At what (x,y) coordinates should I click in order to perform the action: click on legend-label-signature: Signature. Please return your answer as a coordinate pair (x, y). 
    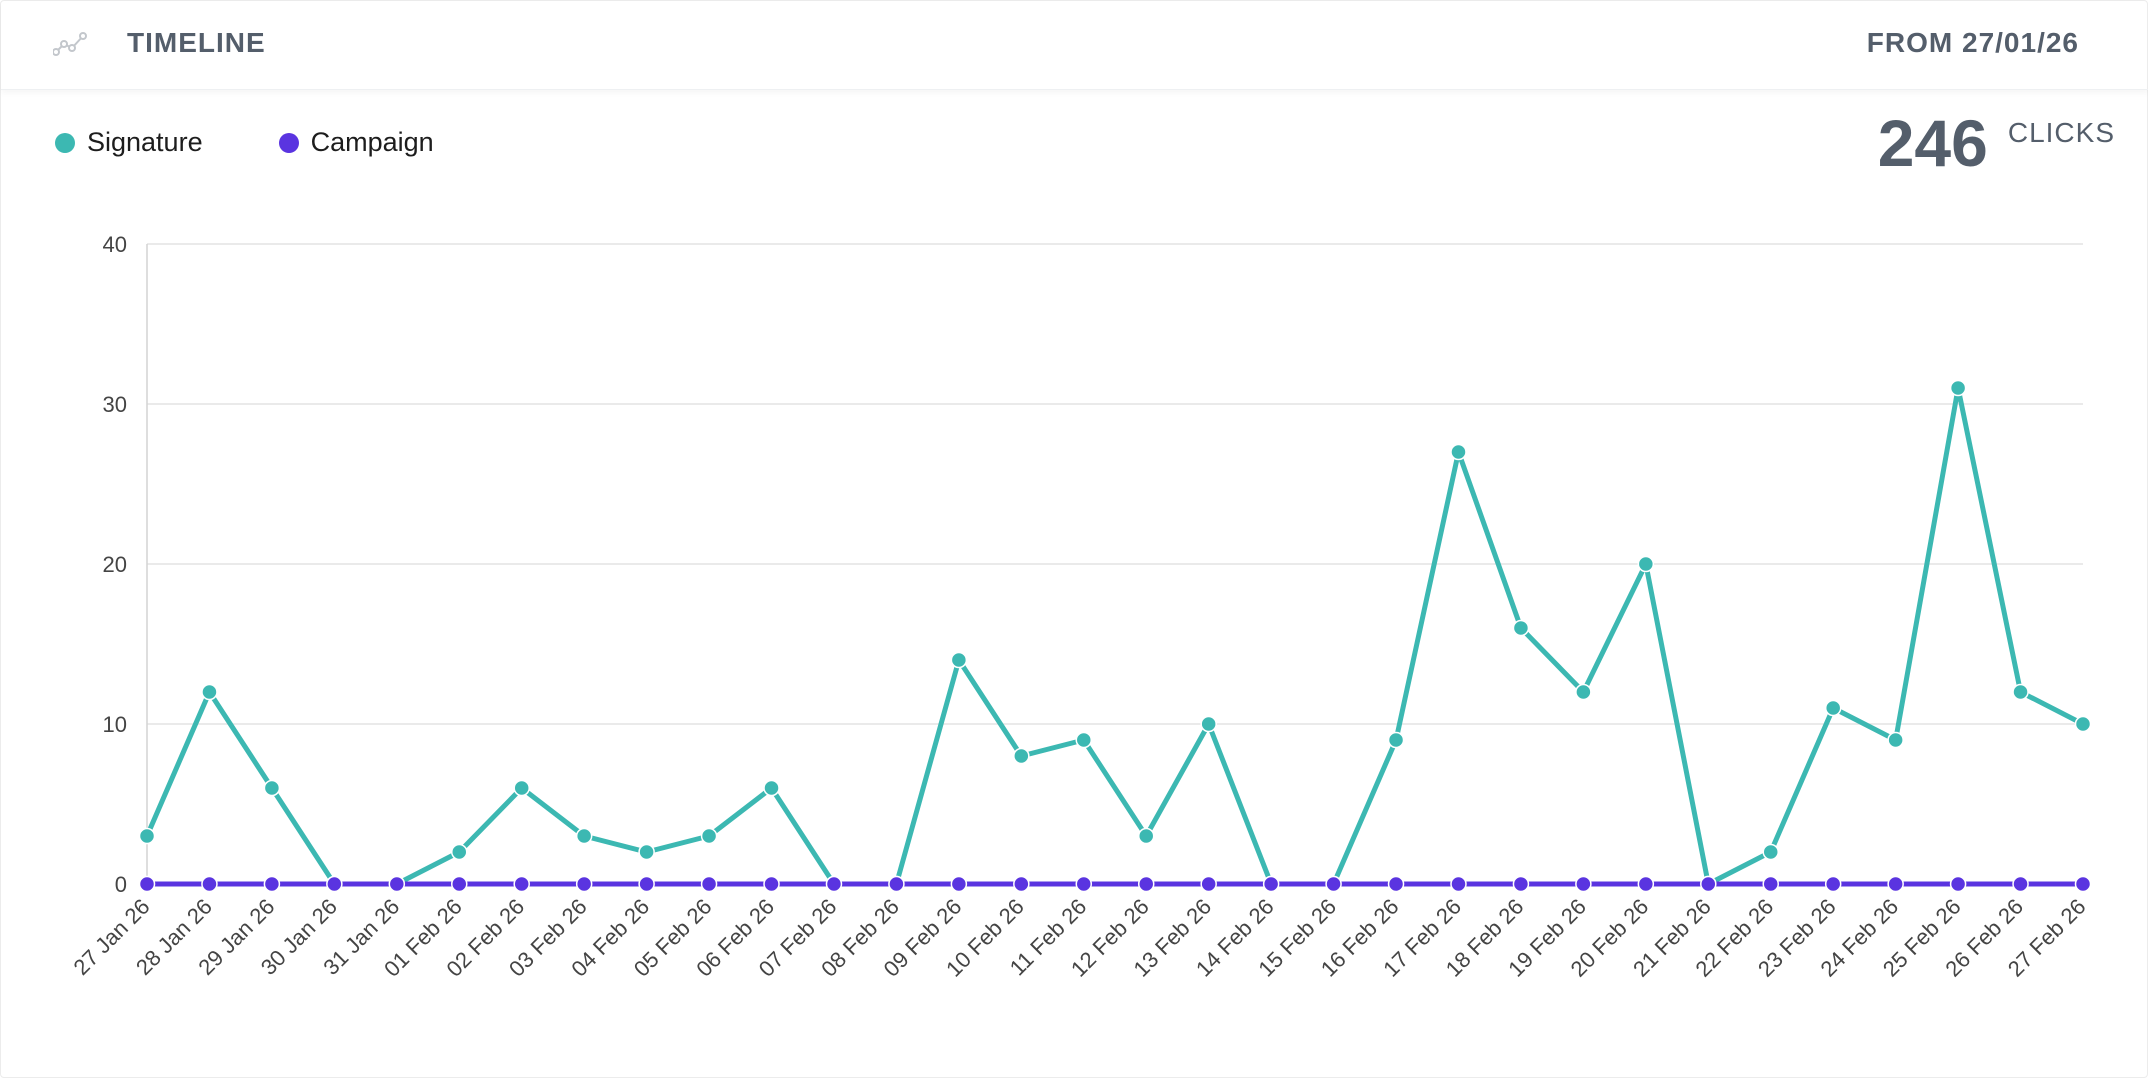
    Looking at the image, I should click on (145, 142).